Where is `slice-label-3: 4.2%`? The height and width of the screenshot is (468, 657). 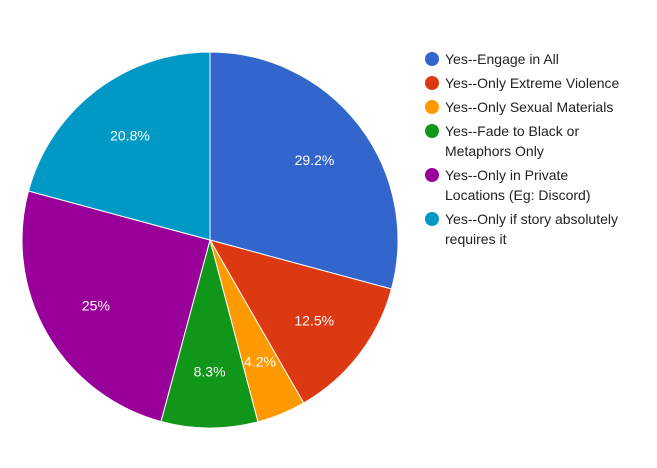 slice-label-3: 4.2% is located at coordinates (260, 362).